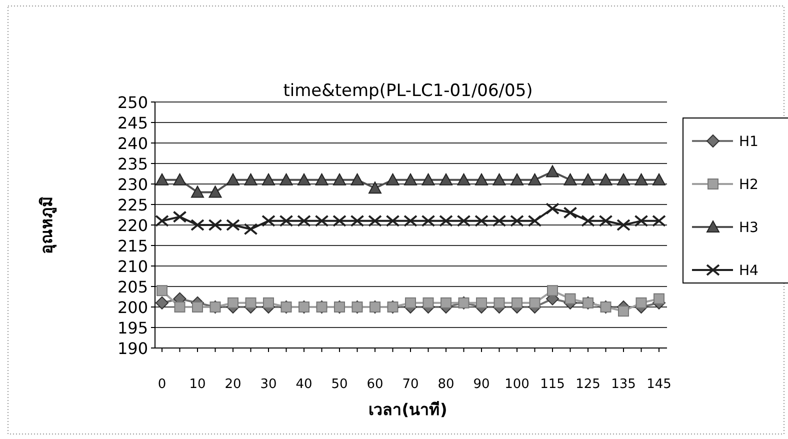 This screenshot has width=788, height=439. I want to click on y-tick-label: 230, so click(132, 184).